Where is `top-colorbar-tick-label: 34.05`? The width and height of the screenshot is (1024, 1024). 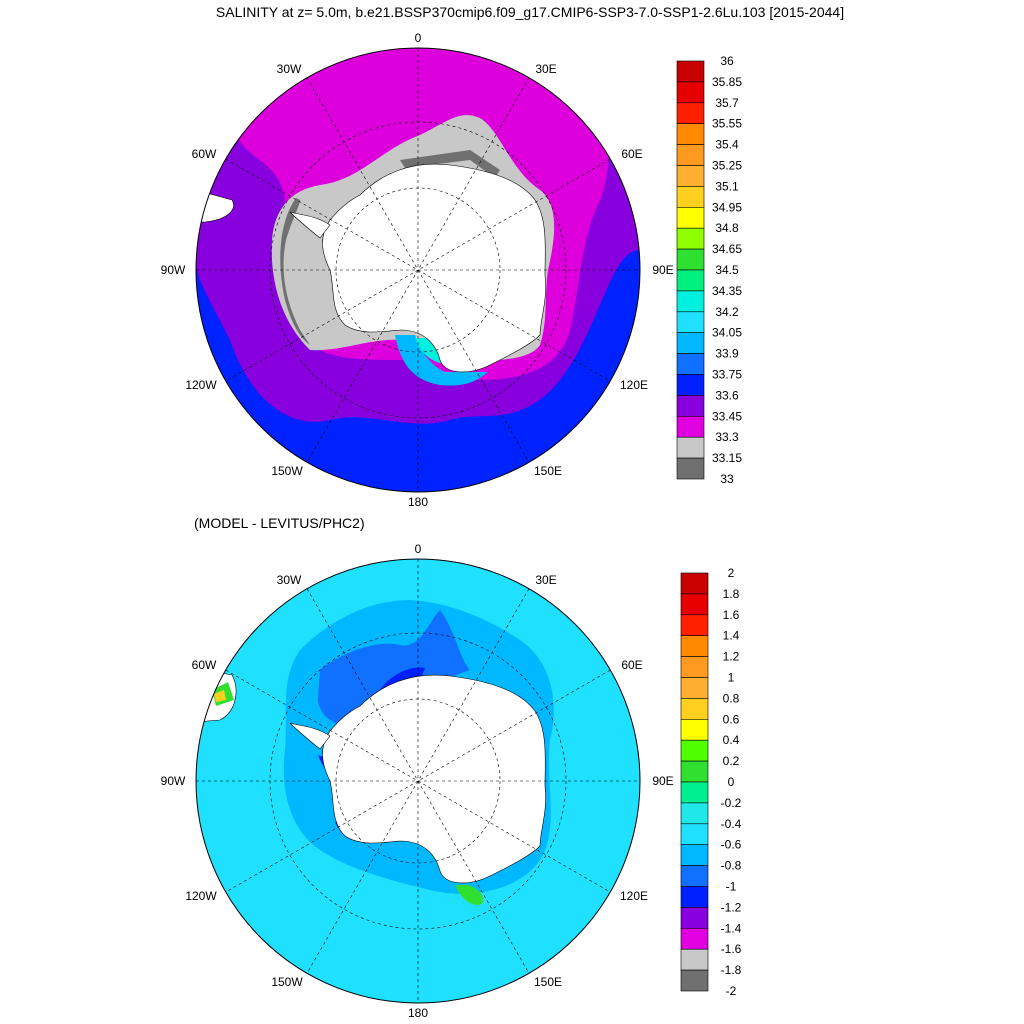 top-colorbar-tick-label: 34.05 is located at coordinates (727, 333).